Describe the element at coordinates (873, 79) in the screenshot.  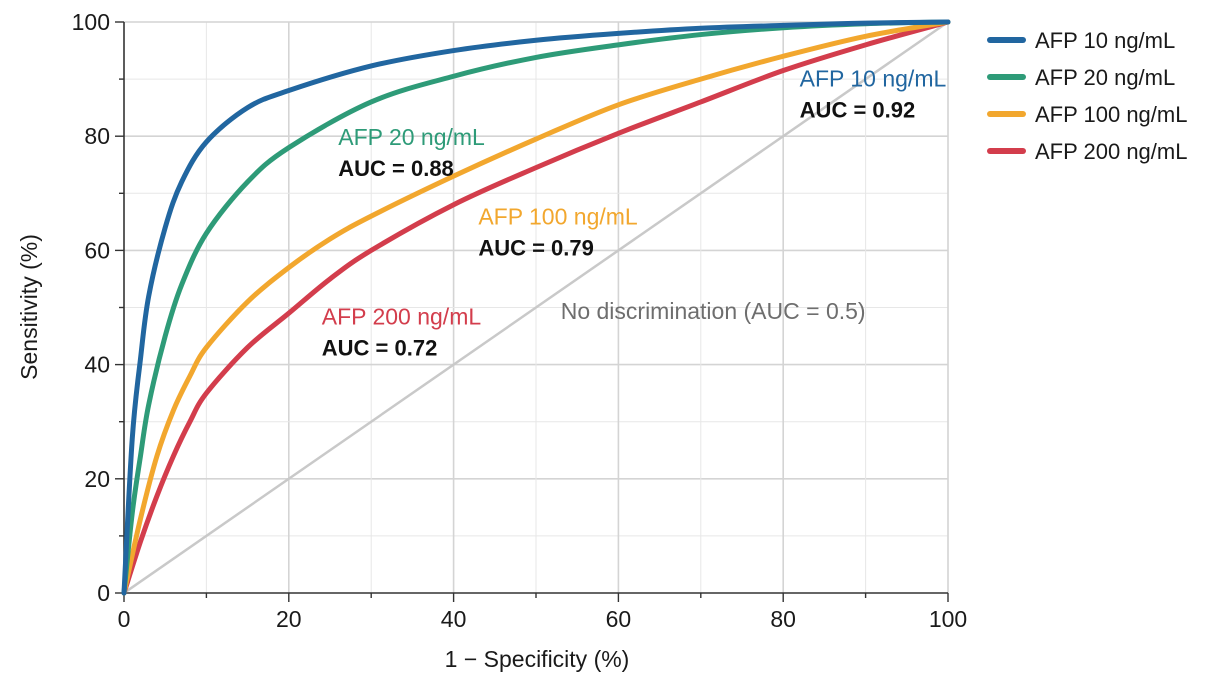
I see `annotation-series-name: AFP 10 ng/mL` at that location.